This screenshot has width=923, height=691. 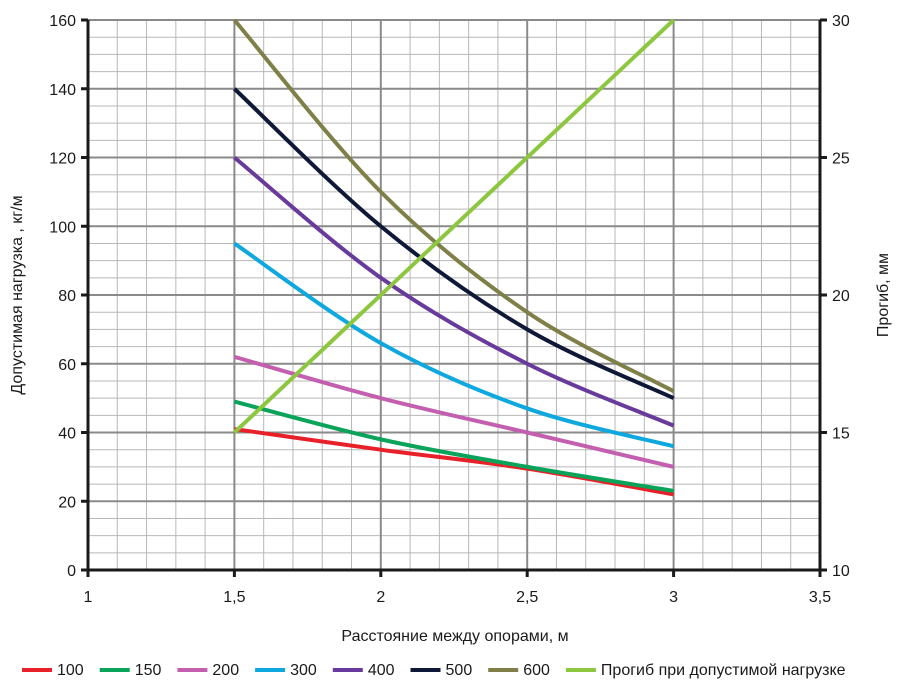 I want to click on legend-label-0: 100, so click(x=70, y=670).